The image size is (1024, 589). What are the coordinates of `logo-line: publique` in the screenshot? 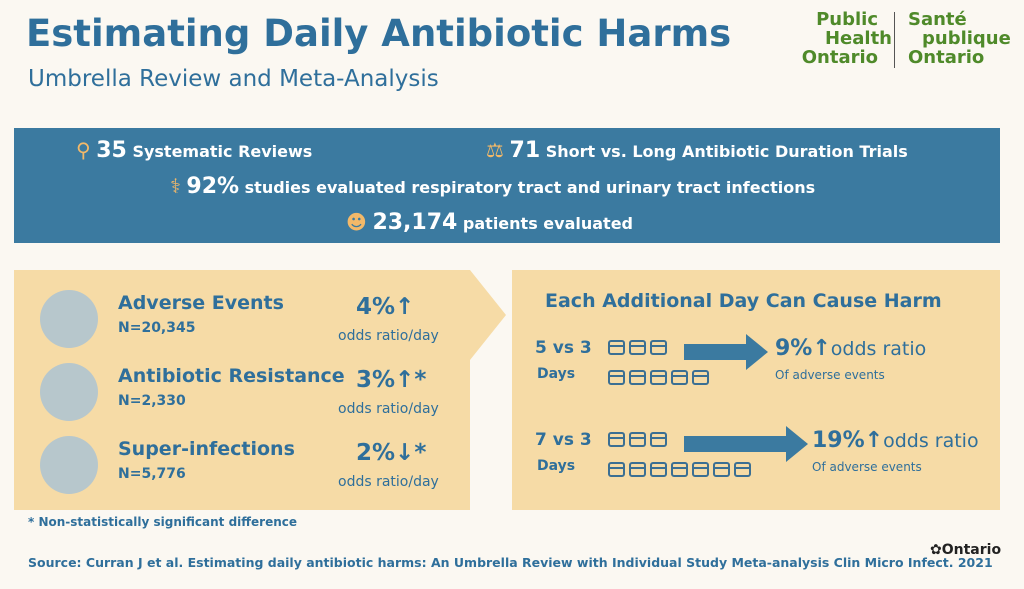 It's located at (966, 38).